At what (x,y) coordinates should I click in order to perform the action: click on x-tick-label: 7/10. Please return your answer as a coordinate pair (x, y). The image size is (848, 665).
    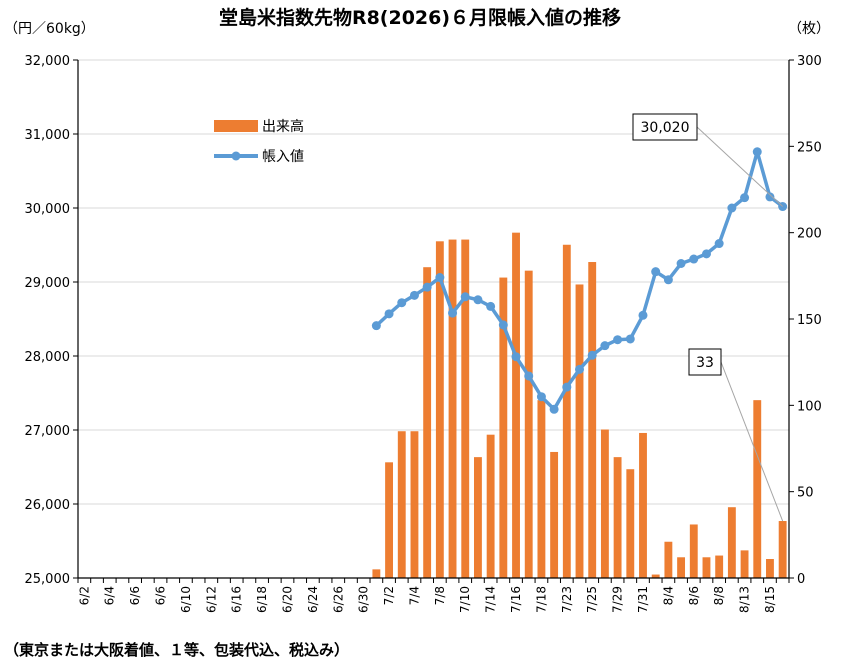
    Looking at the image, I should click on (465, 599).